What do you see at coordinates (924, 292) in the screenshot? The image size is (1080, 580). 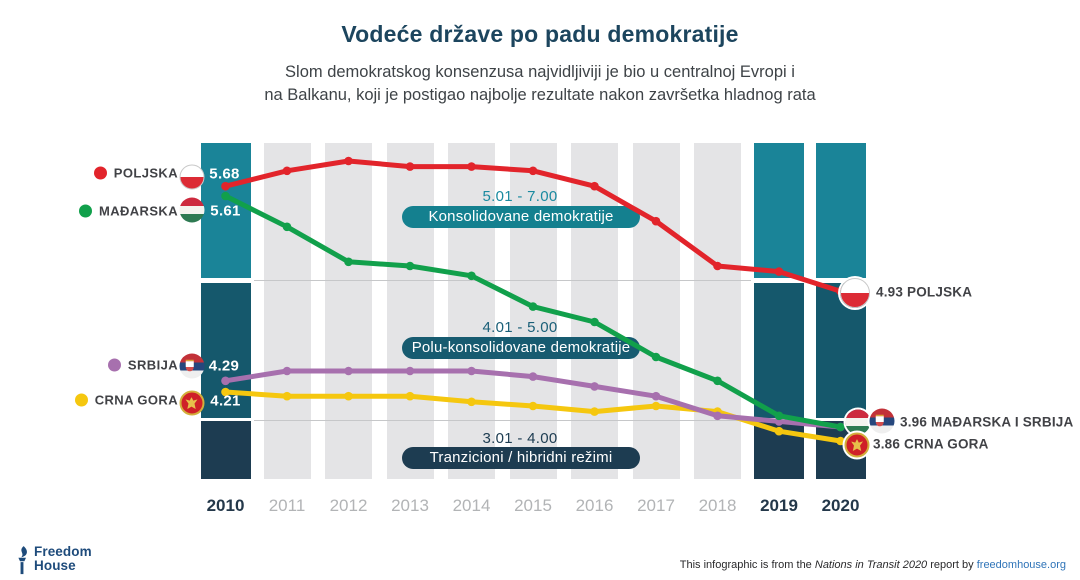 I see `end-label-poljska: 4.93 POLJSKA` at bounding box center [924, 292].